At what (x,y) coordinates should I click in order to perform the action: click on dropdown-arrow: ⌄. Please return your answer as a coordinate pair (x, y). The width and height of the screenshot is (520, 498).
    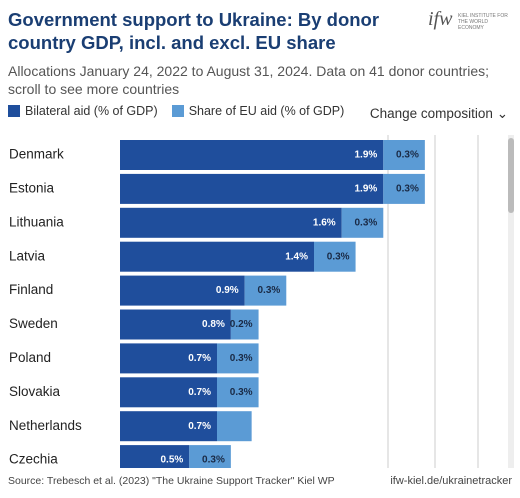
    Looking at the image, I should click on (502, 113).